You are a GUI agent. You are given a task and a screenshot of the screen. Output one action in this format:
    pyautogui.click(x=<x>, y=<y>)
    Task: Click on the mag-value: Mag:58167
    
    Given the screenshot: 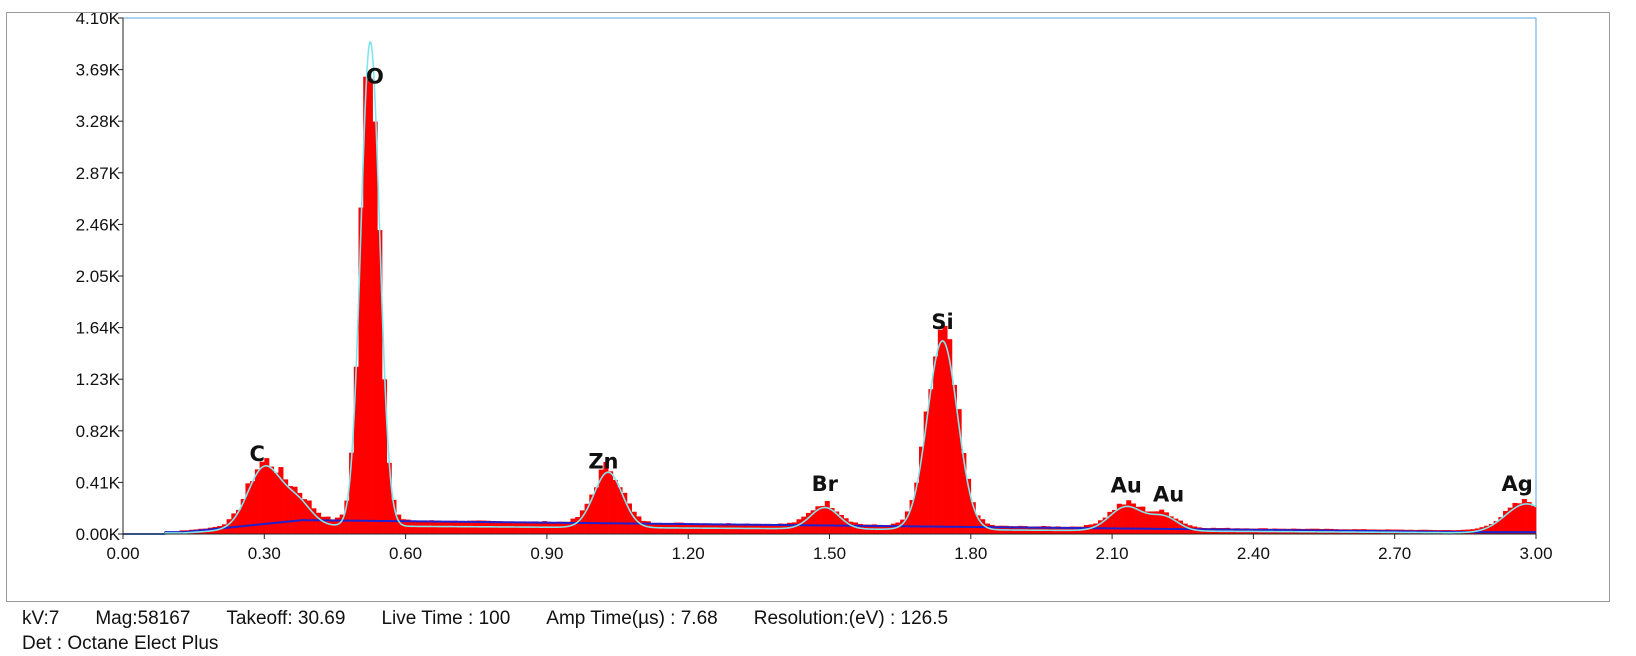 What is the action you would take?
    pyautogui.click(x=143, y=618)
    